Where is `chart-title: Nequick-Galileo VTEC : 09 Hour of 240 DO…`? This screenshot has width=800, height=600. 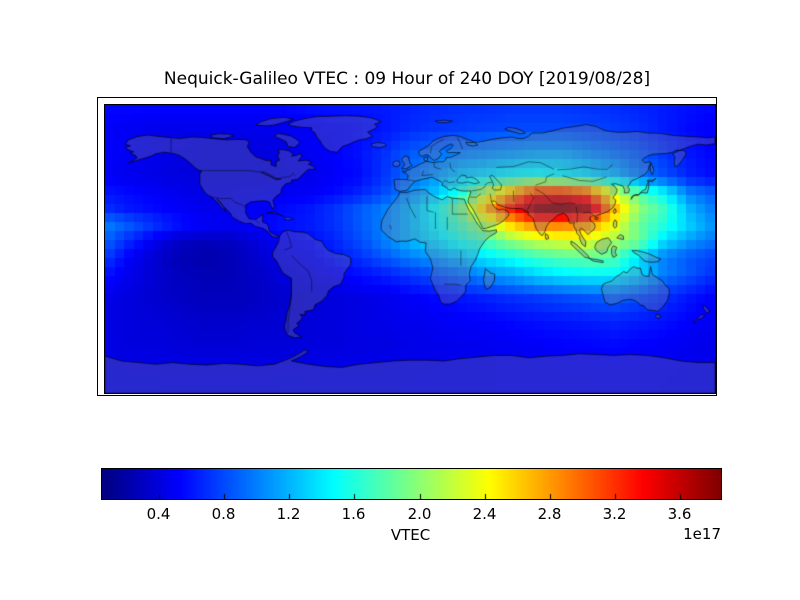
chart-title: Nequick-Galileo VTEC : 09 Hour of 240 DO… is located at coordinates (407, 79).